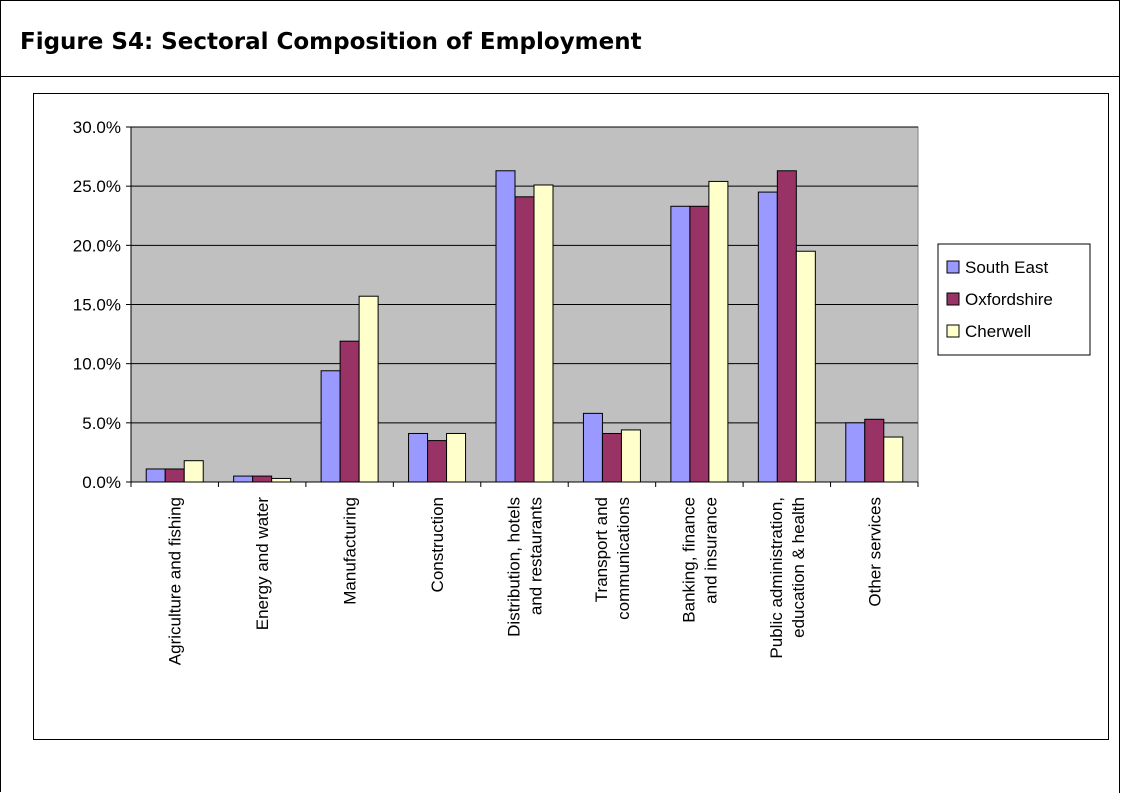 This screenshot has width=1121, height=793. What do you see at coordinates (874, 552) in the screenshot?
I see `x-category-label: Other services` at bounding box center [874, 552].